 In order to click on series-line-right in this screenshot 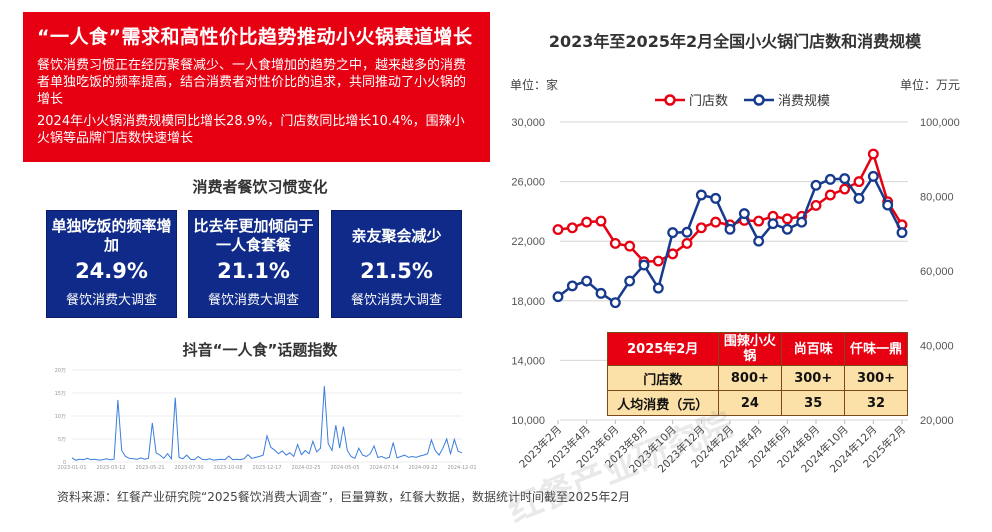, I will do `click(730, 239)`.